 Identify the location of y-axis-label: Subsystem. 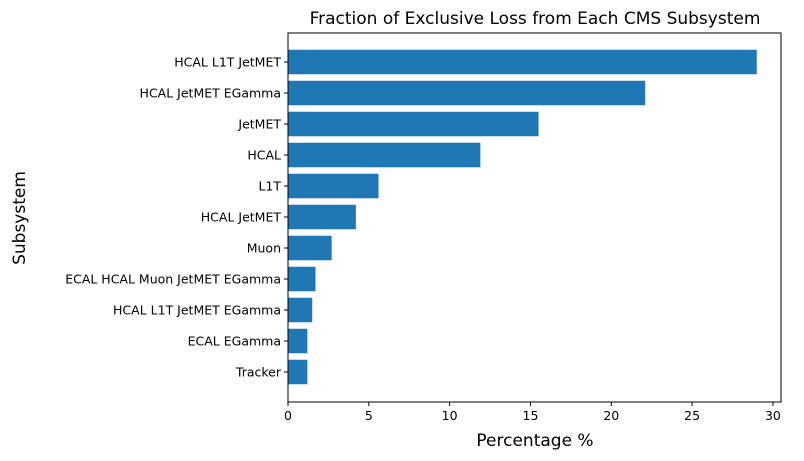
(20, 218).